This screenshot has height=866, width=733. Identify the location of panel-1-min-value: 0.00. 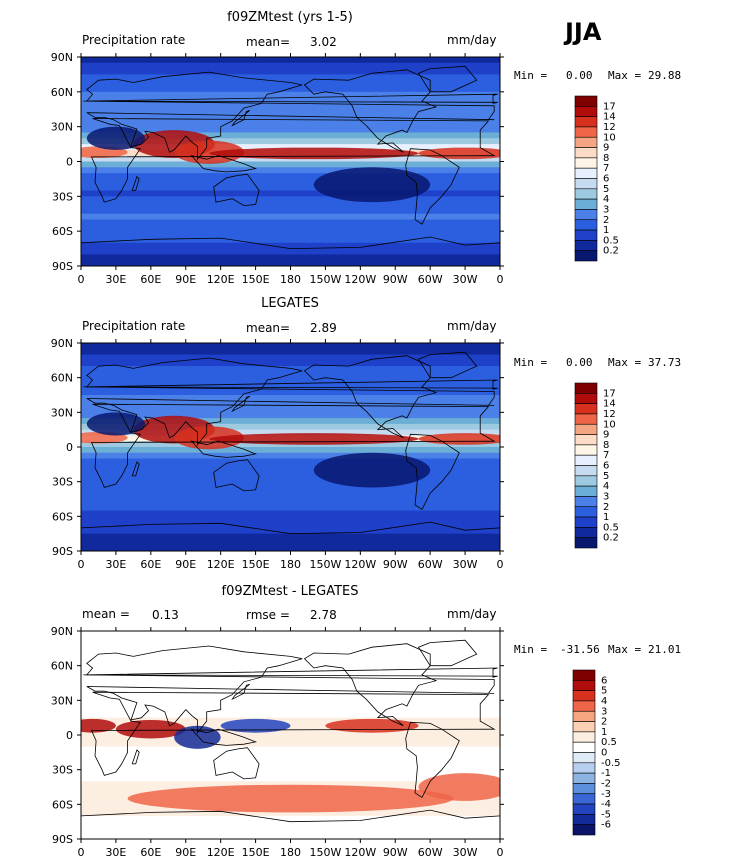
(579, 75).